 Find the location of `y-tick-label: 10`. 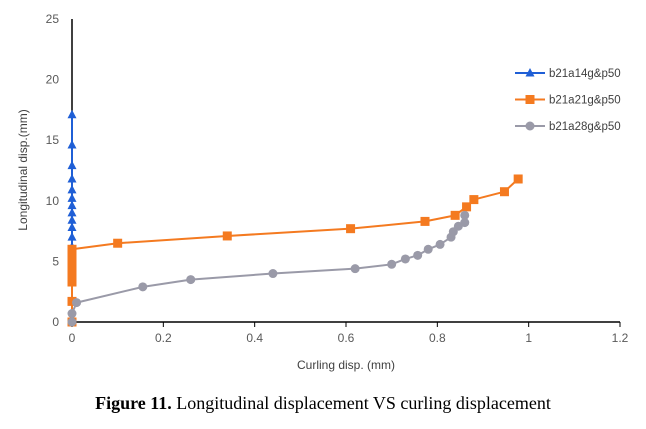

y-tick-label: 10 is located at coordinates (53, 201).